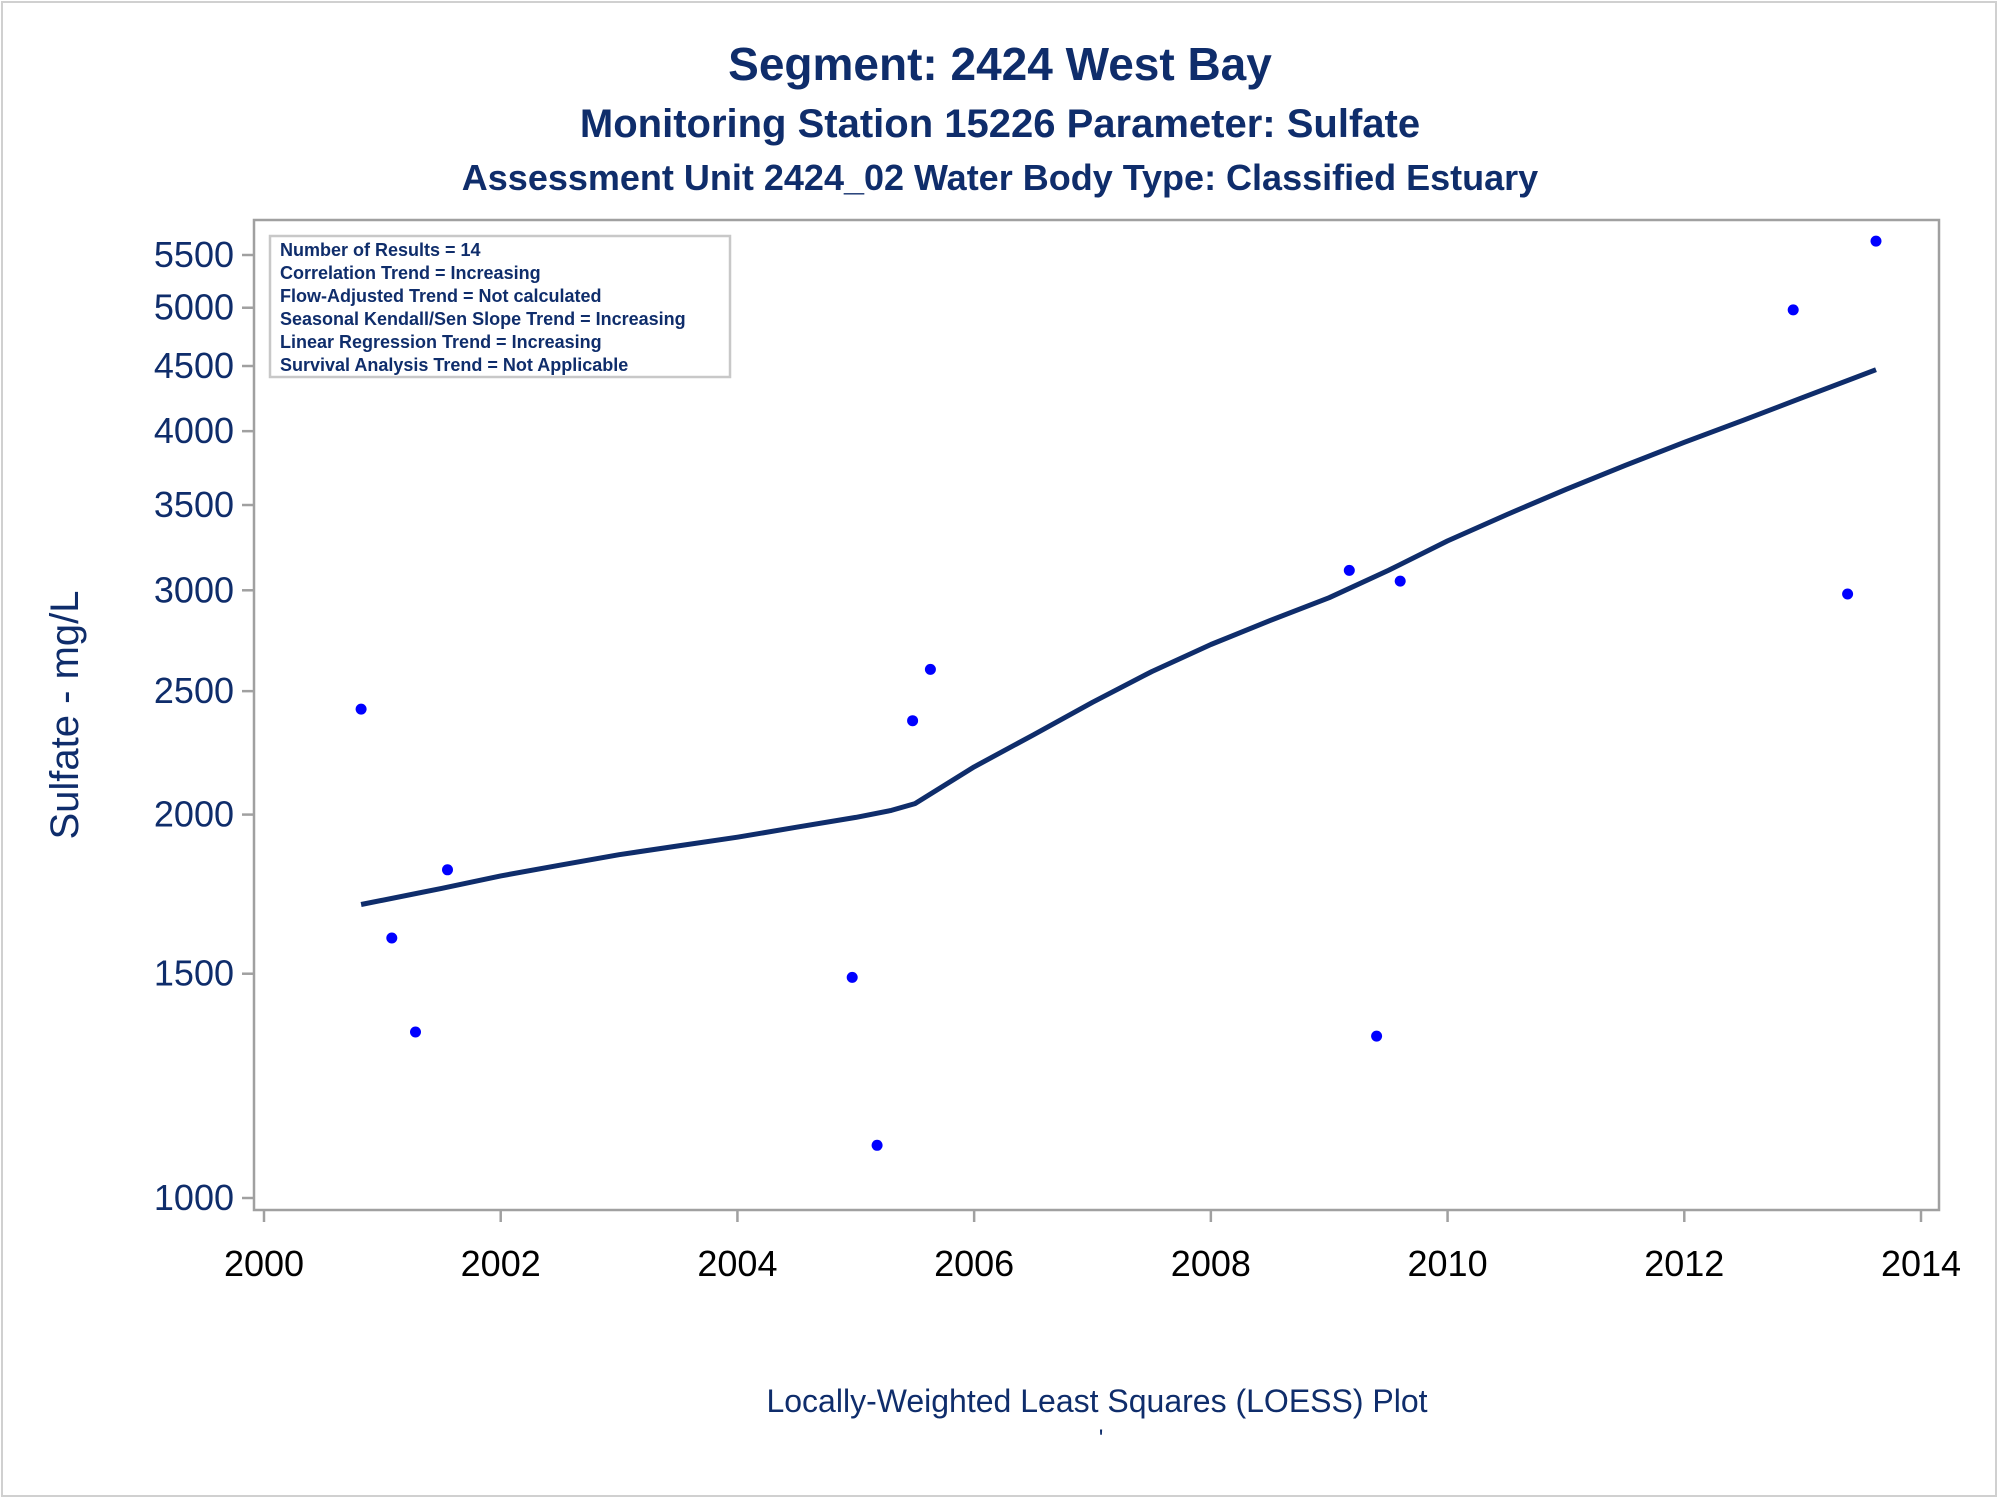  Describe the element at coordinates (974, 1263) in the screenshot. I see `x-tick-label: 2006` at that location.